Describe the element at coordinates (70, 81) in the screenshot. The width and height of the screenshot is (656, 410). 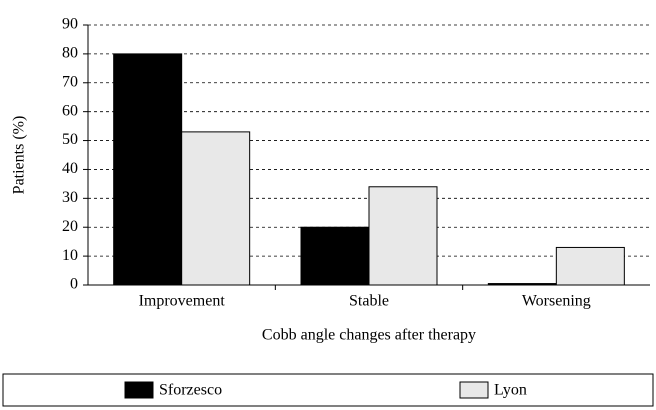
I see `y-tick-label: 70` at that location.